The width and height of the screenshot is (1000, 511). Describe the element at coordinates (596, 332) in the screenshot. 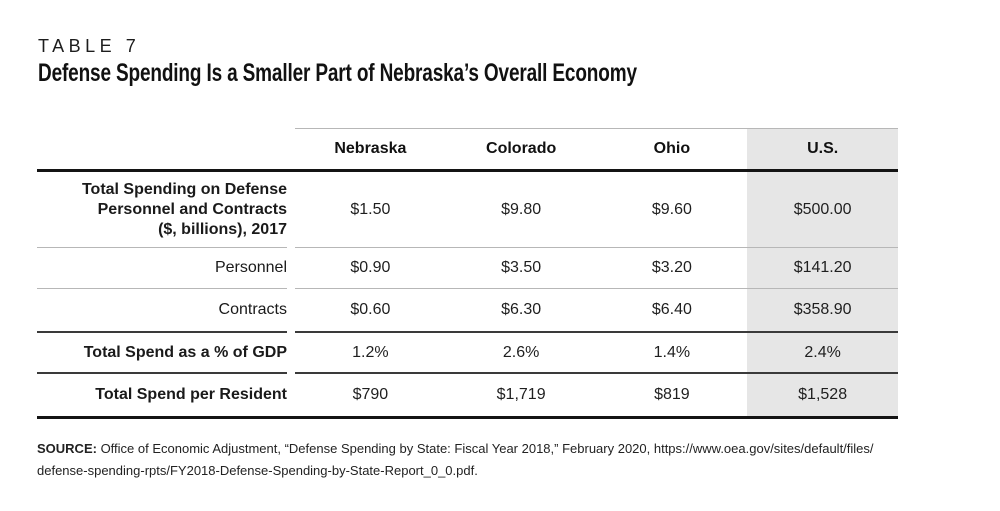

I see `rule-row3-data` at that location.